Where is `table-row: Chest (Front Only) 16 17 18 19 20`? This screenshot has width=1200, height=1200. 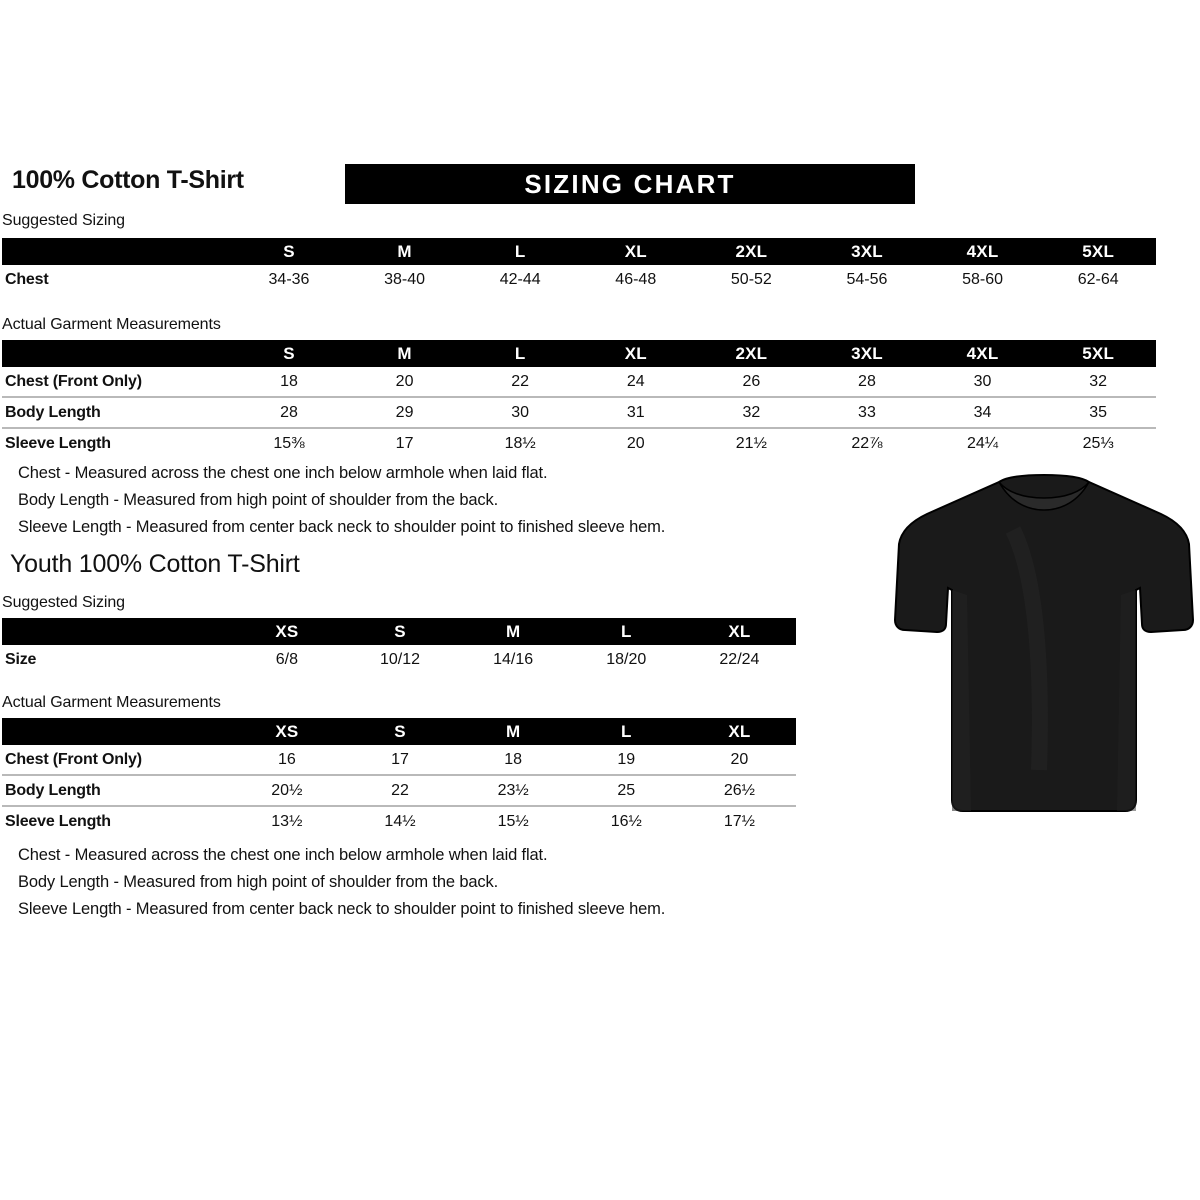 table-row: Chest (Front Only) 16 17 18 19 20 is located at coordinates (399, 760).